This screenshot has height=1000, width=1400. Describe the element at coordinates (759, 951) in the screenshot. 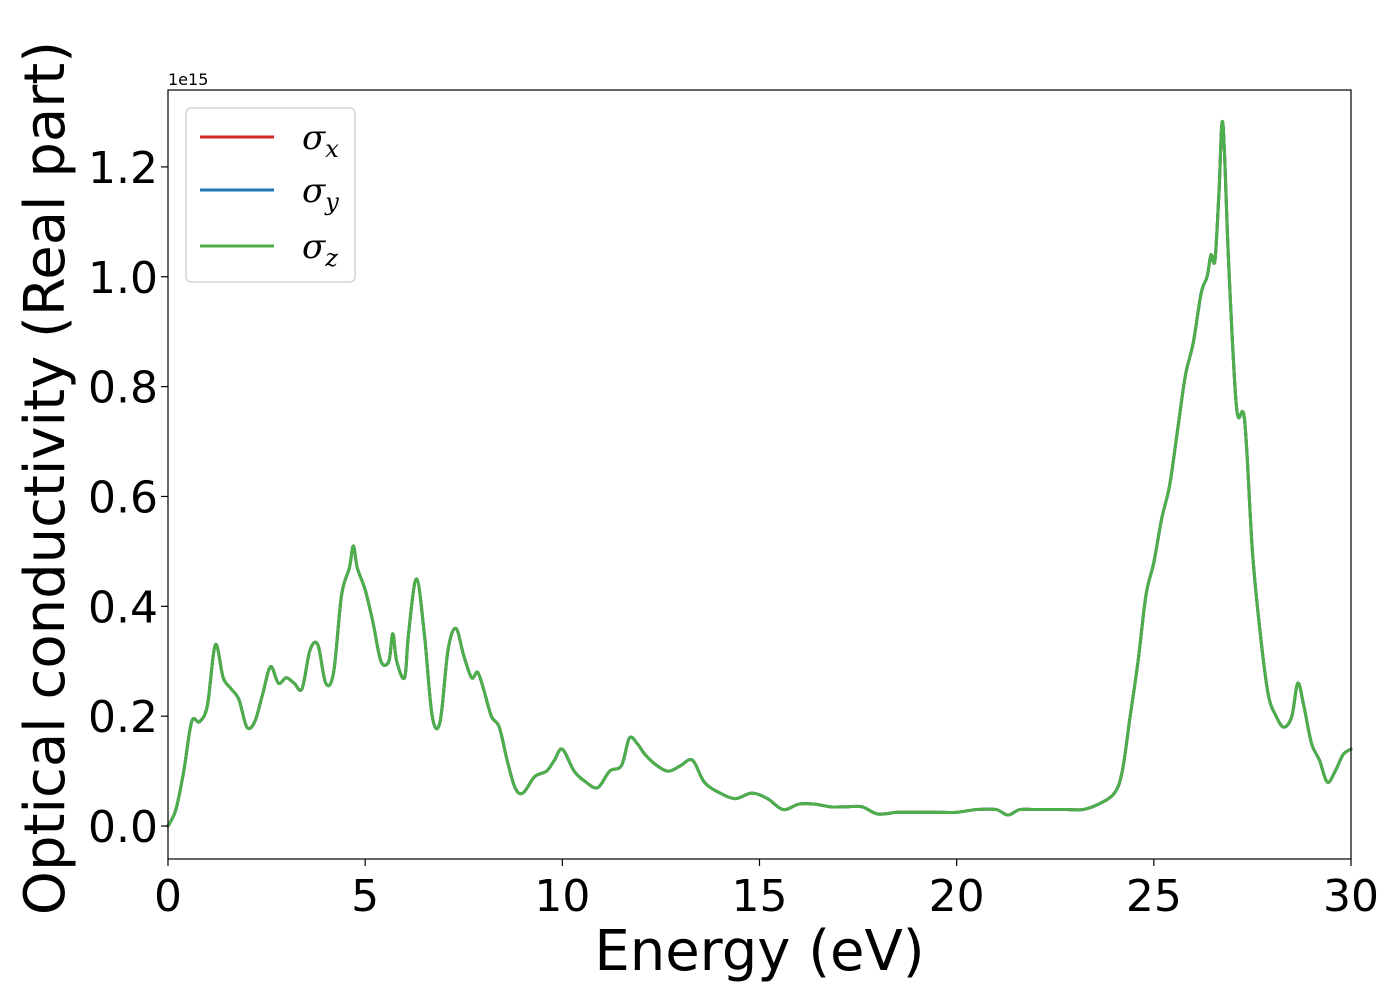

I see `x-axis-title: Energy (eV)` at that location.